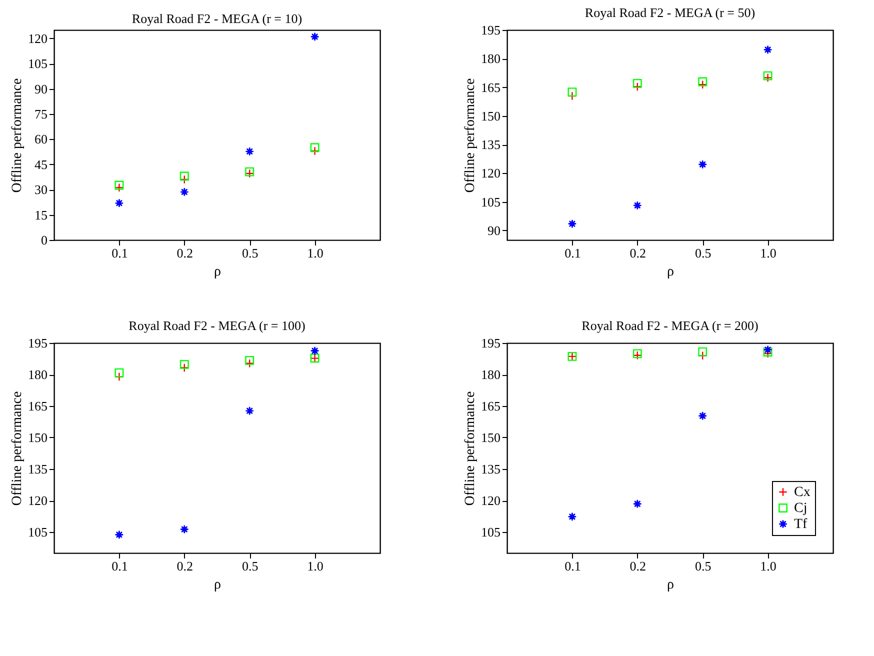 The width and height of the screenshot is (874, 656). What do you see at coordinates (41, 164) in the screenshot?
I see `y-tick-label: 45` at bounding box center [41, 164].